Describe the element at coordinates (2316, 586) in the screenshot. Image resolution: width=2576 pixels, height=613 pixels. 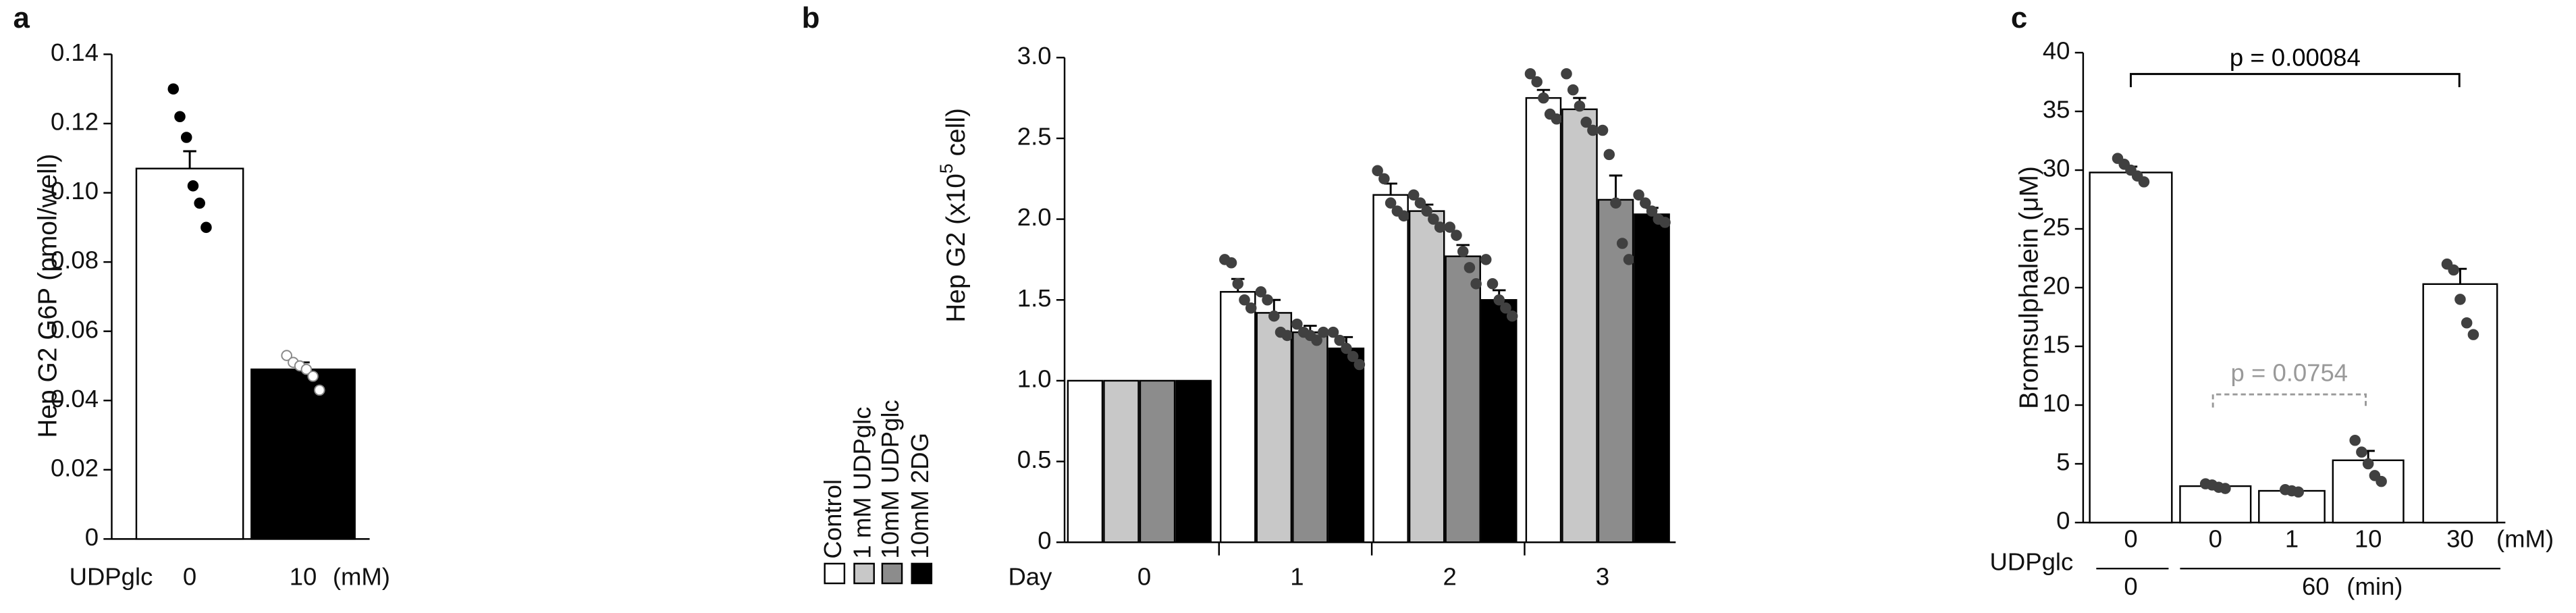
I see `time-label: 60` at that location.